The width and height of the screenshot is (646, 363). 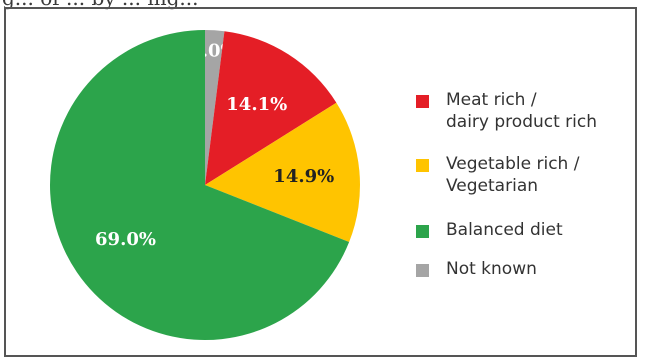 What do you see at coordinates (513, 164) in the screenshot?
I see `legend-label-vegetable-rich-line1: Vegetable rich /` at bounding box center [513, 164].